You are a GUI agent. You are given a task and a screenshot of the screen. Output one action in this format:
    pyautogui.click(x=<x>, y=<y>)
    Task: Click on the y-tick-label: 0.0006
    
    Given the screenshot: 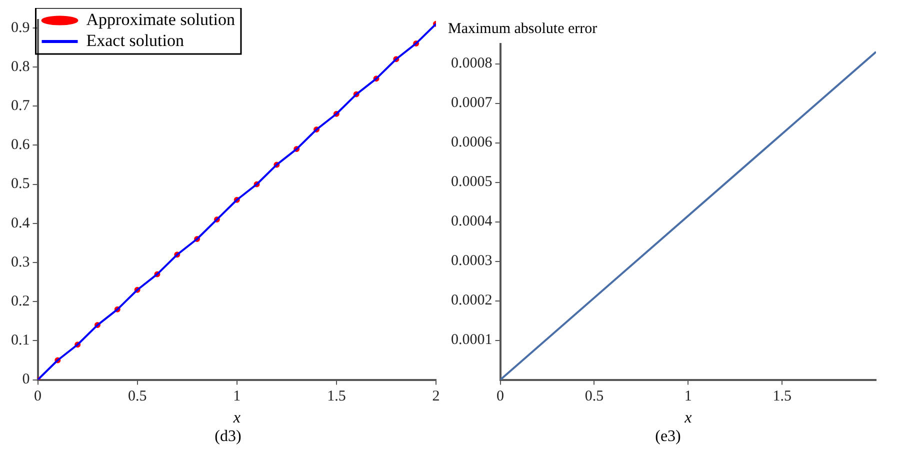 What is the action you would take?
    pyautogui.click(x=472, y=142)
    